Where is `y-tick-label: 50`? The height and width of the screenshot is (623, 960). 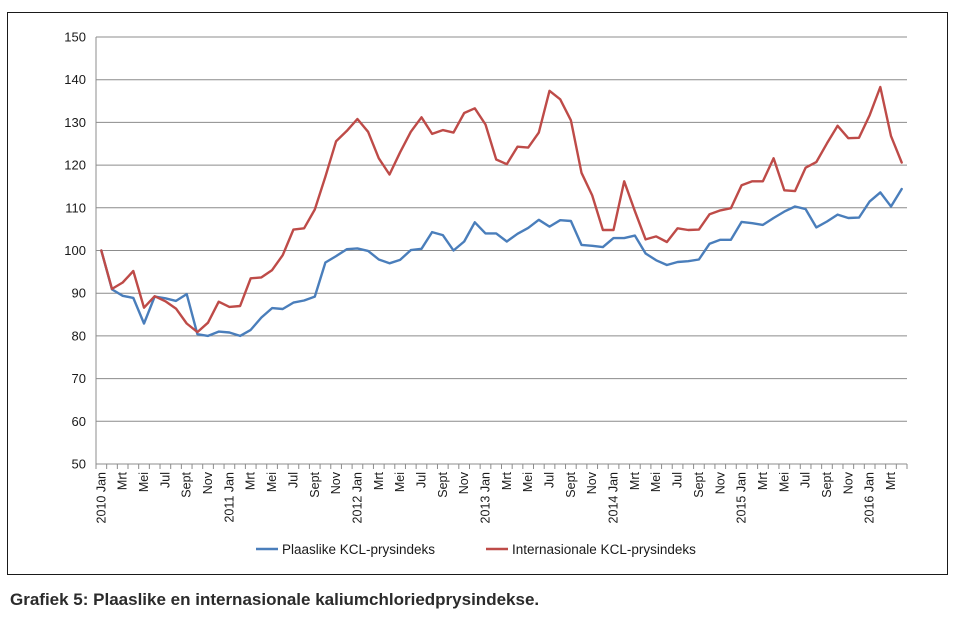 y-tick-label: 50 is located at coordinates (79, 464).